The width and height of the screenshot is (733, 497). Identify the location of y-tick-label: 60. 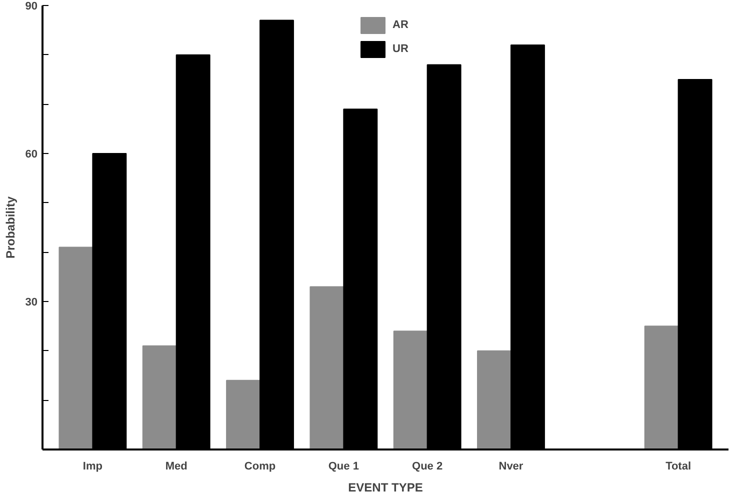
(31, 154).